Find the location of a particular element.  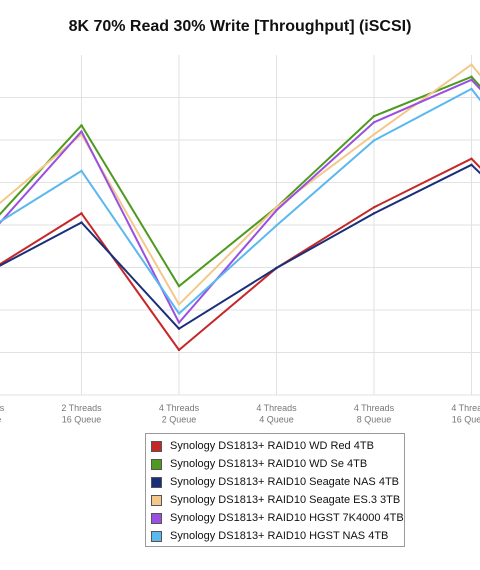

legend-item: Synology DS1813+ RAID10 WD Red 4TB is located at coordinates (275, 446).